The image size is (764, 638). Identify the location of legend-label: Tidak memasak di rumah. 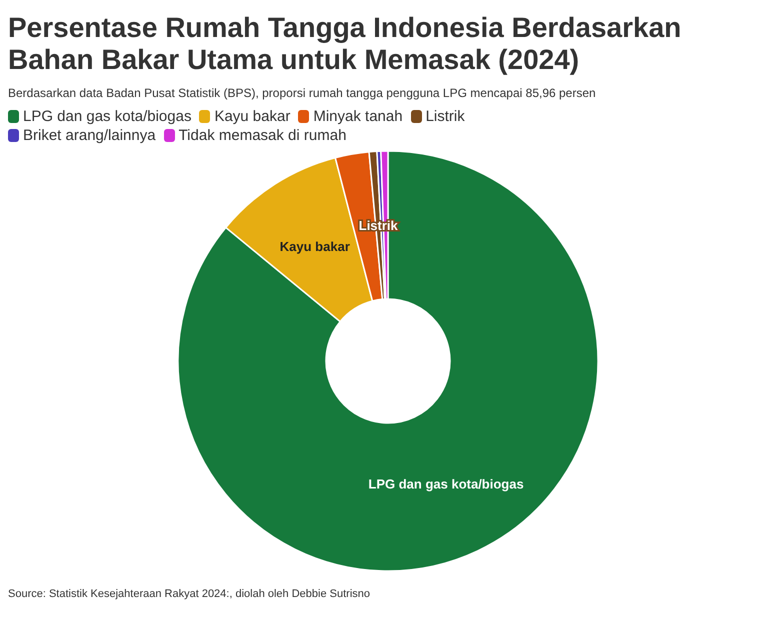
(262, 135).